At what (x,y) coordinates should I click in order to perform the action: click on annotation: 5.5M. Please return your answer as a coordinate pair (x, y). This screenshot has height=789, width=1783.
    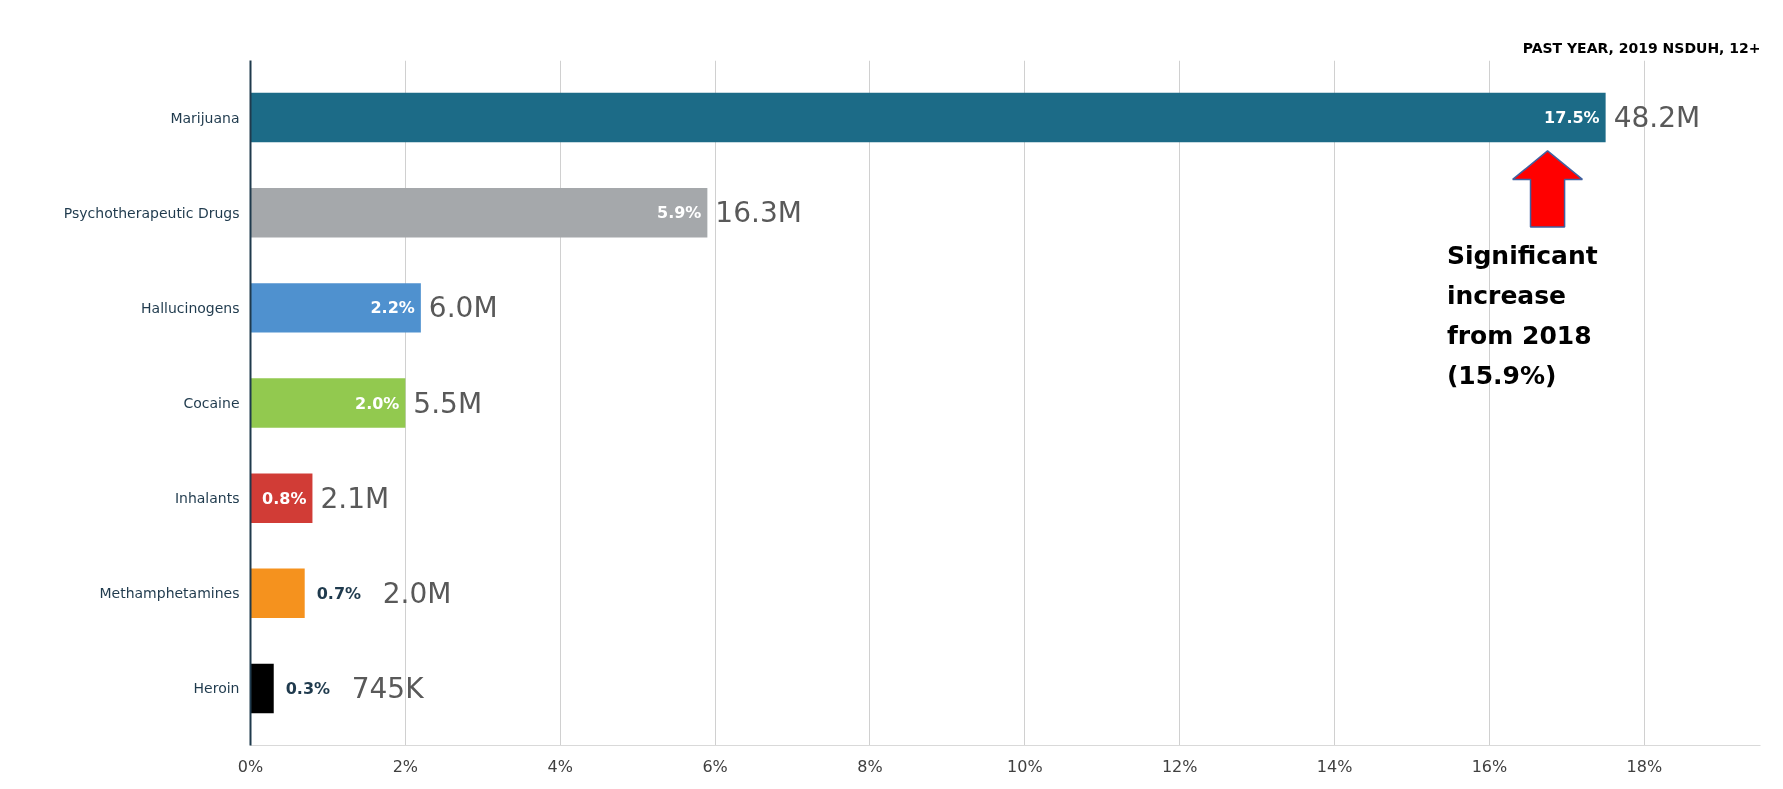
    Looking at the image, I should click on (448, 403).